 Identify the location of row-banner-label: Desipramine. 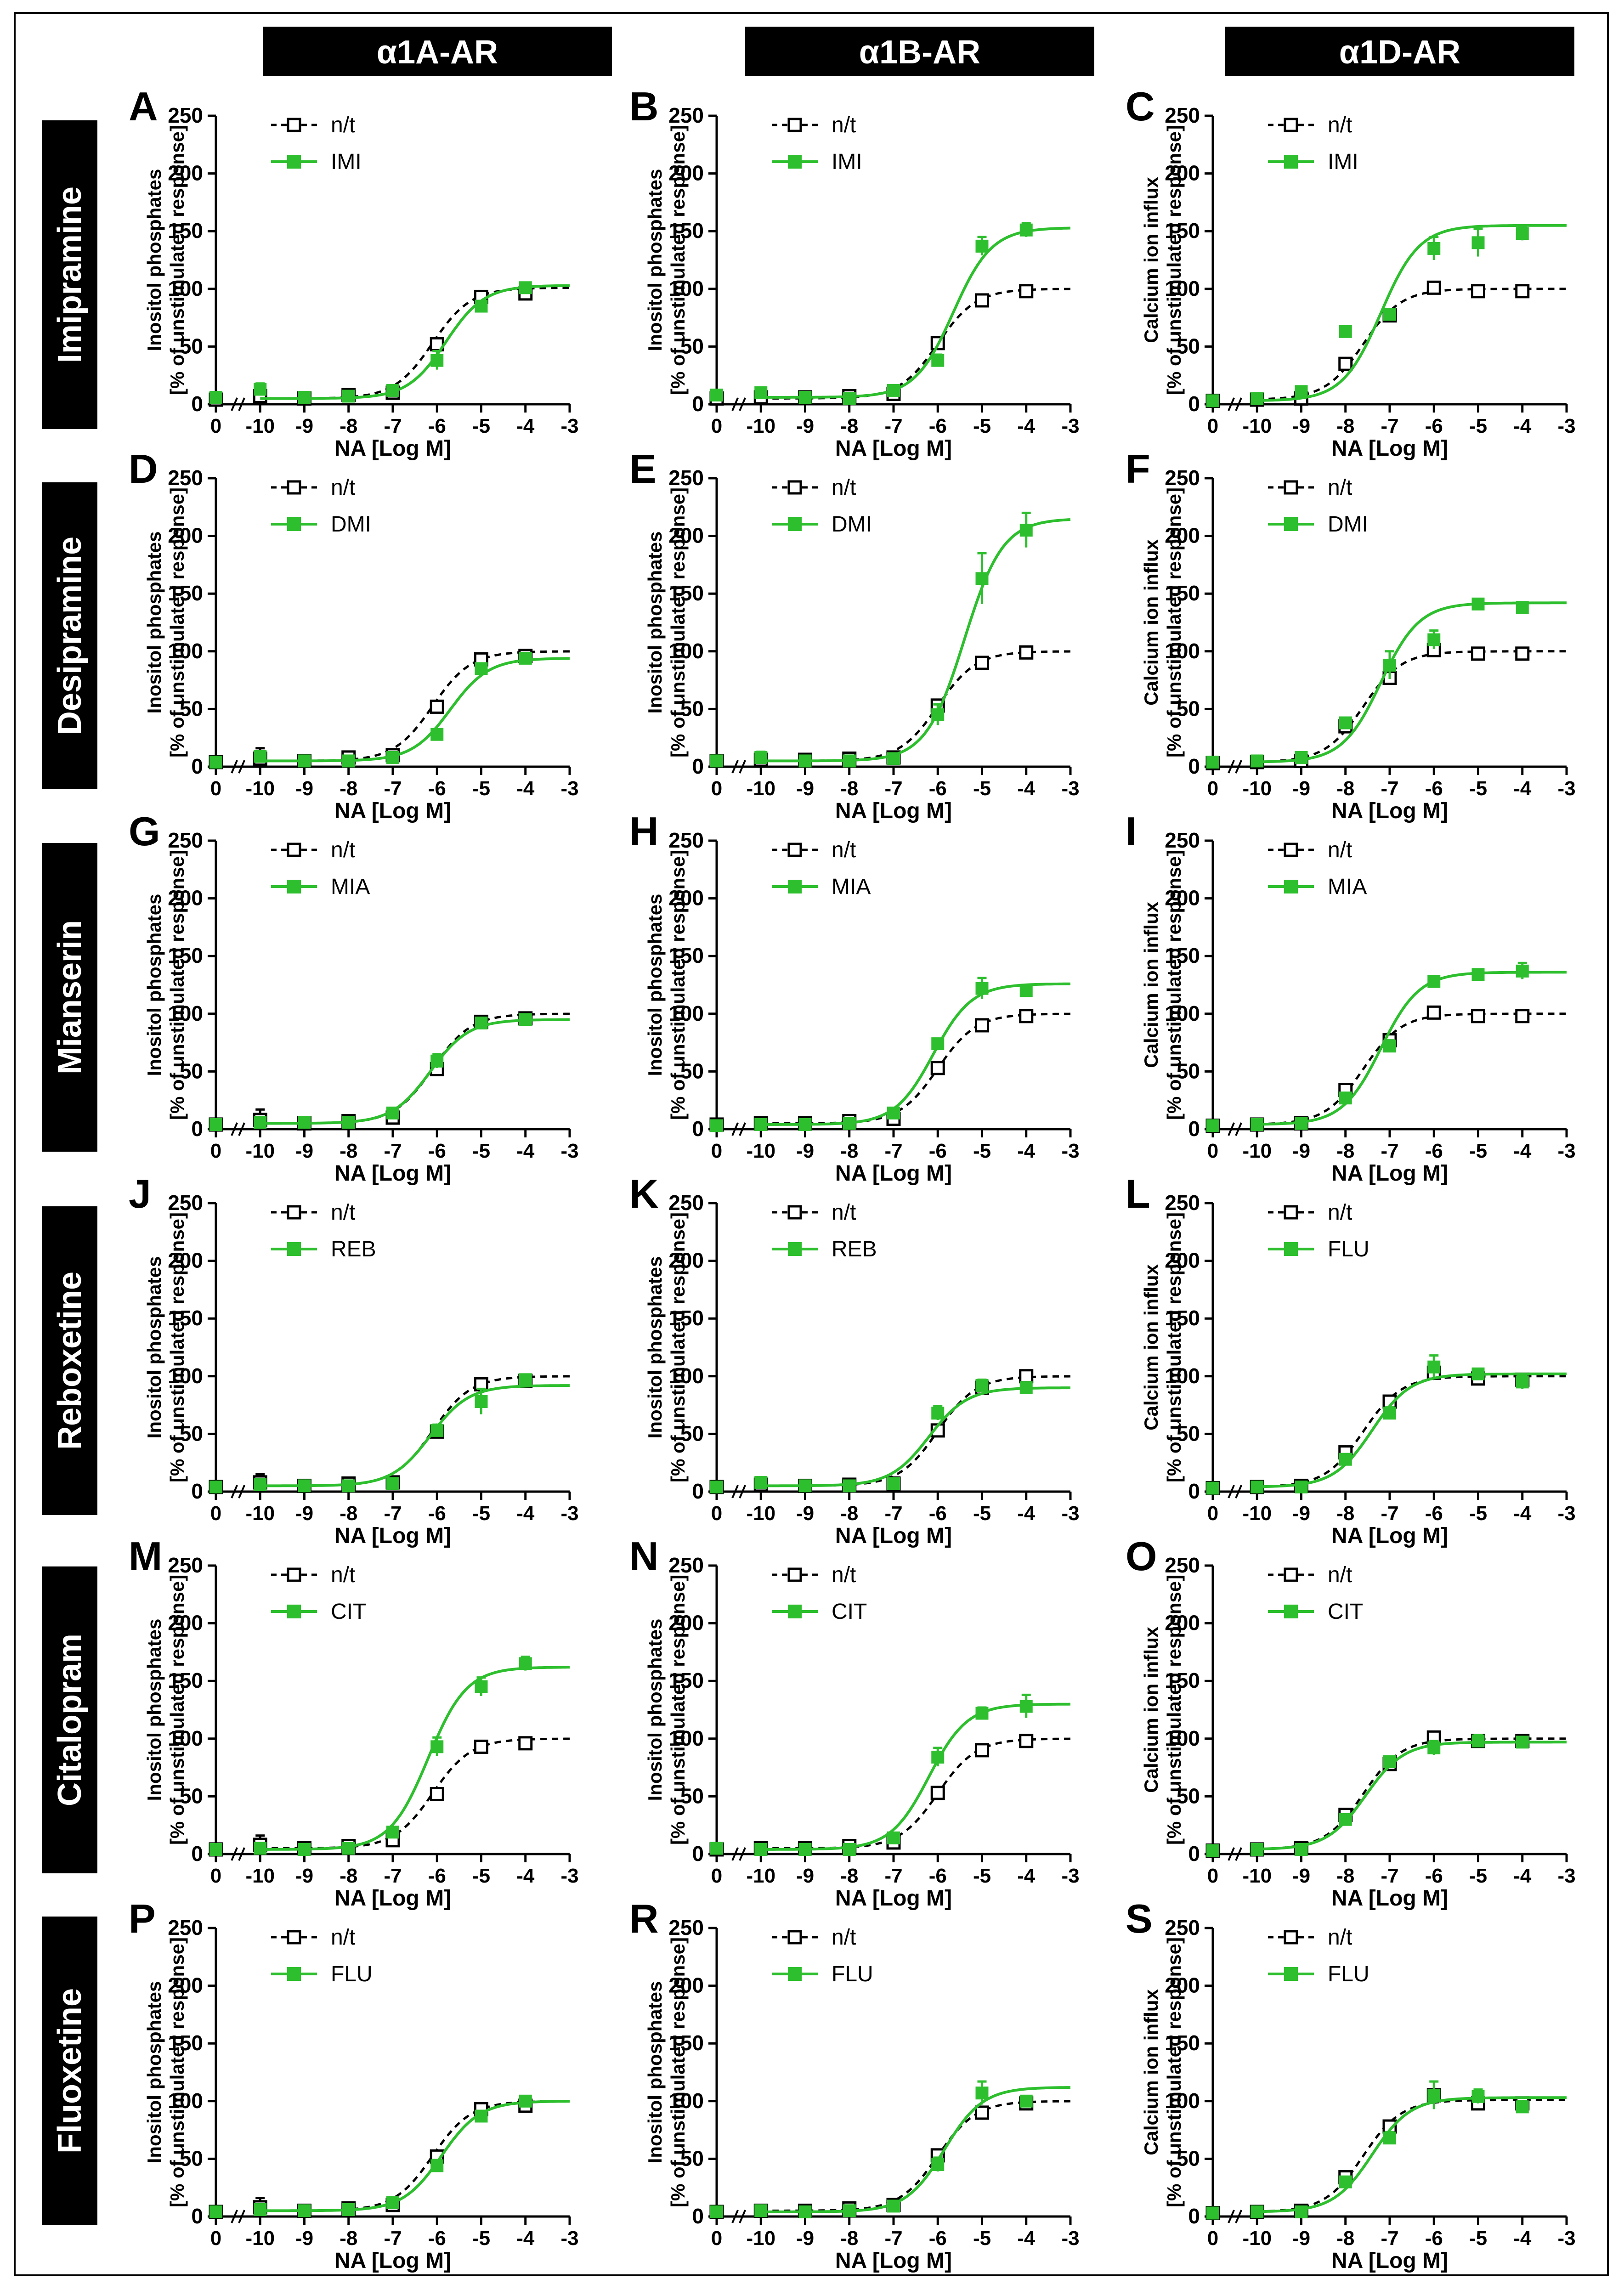
(70, 636).